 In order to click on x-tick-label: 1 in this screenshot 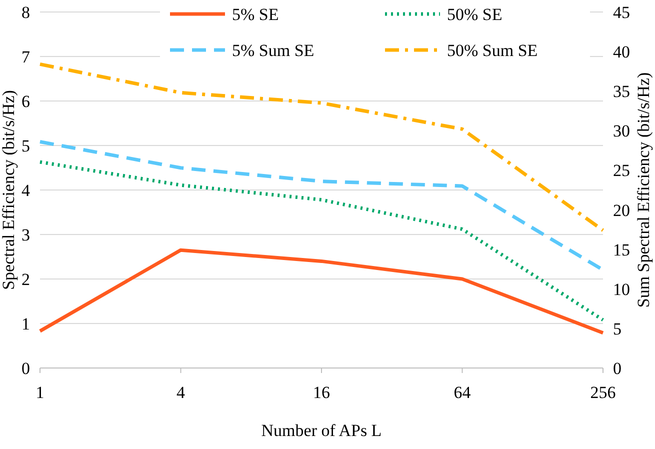, I will do `click(40, 392)`.